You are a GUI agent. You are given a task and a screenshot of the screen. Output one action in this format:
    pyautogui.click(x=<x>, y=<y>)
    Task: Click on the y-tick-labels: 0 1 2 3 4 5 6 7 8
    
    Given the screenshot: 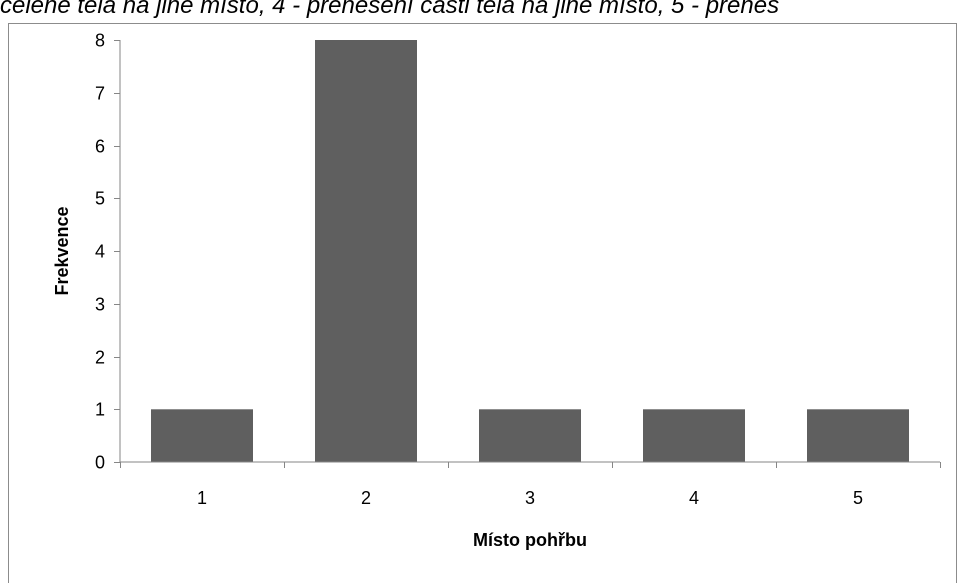 What is the action you would take?
    pyautogui.click(x=100, y=252)
    